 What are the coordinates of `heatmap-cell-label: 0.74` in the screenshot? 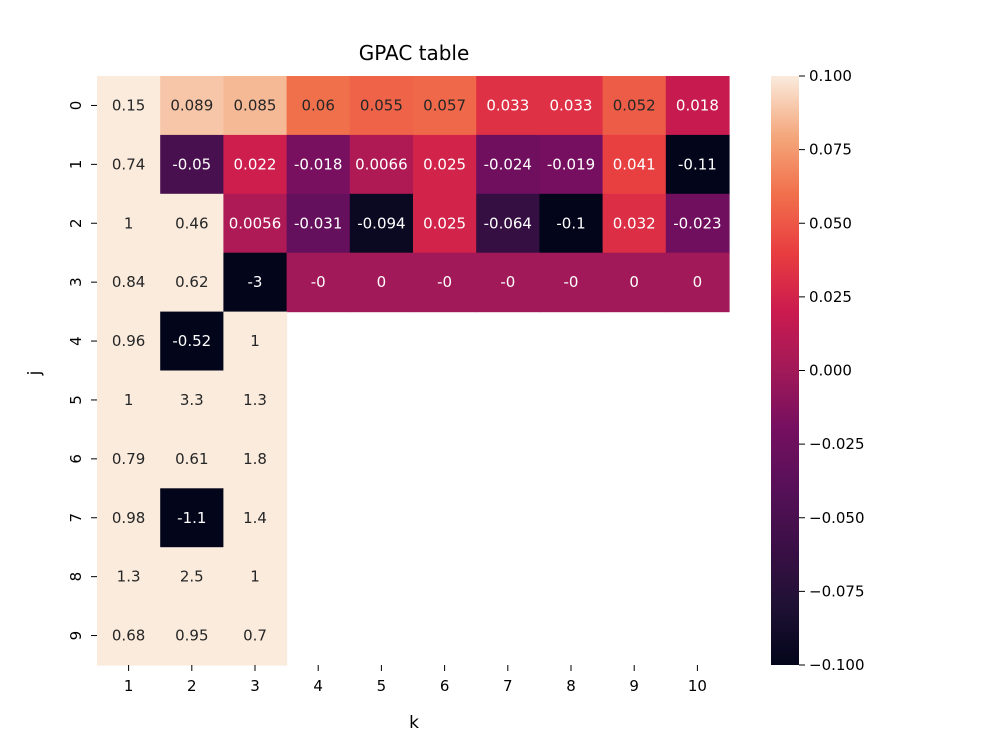 It's located at (128, 164).